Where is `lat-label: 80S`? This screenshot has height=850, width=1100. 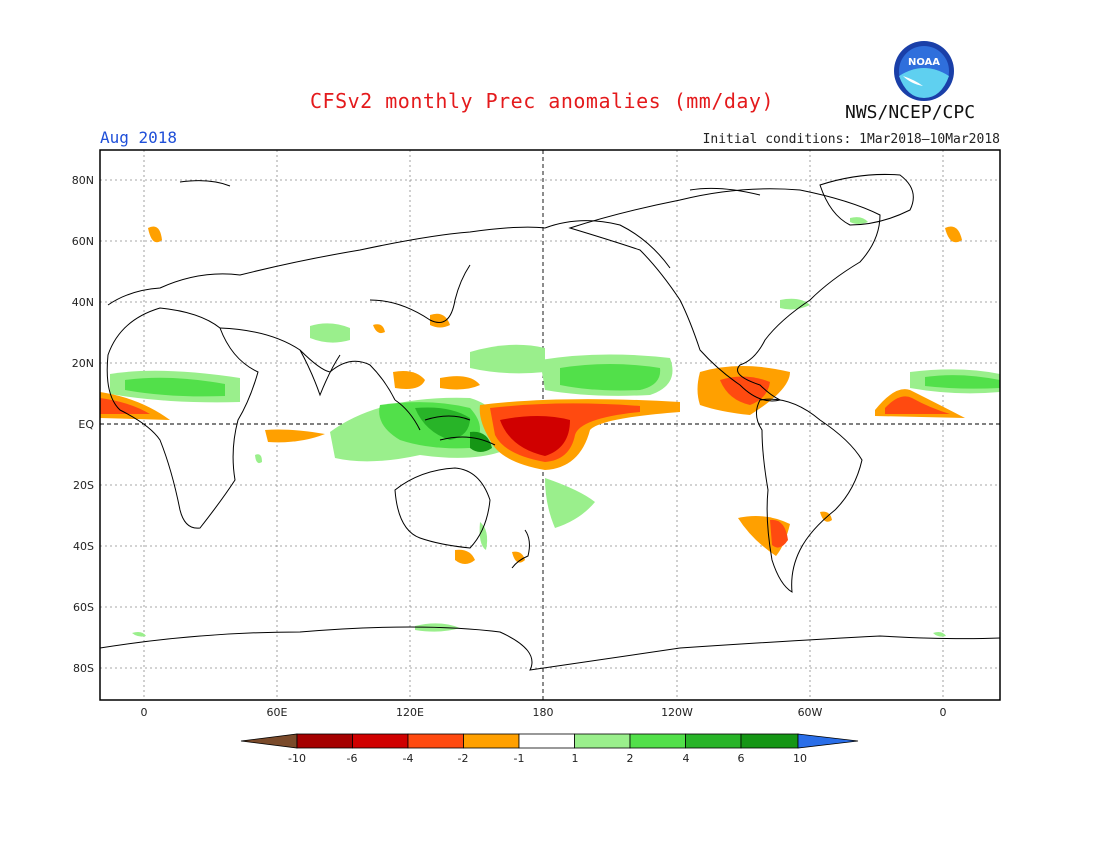
lat-label: 80S is located at coordinates (83, 668).